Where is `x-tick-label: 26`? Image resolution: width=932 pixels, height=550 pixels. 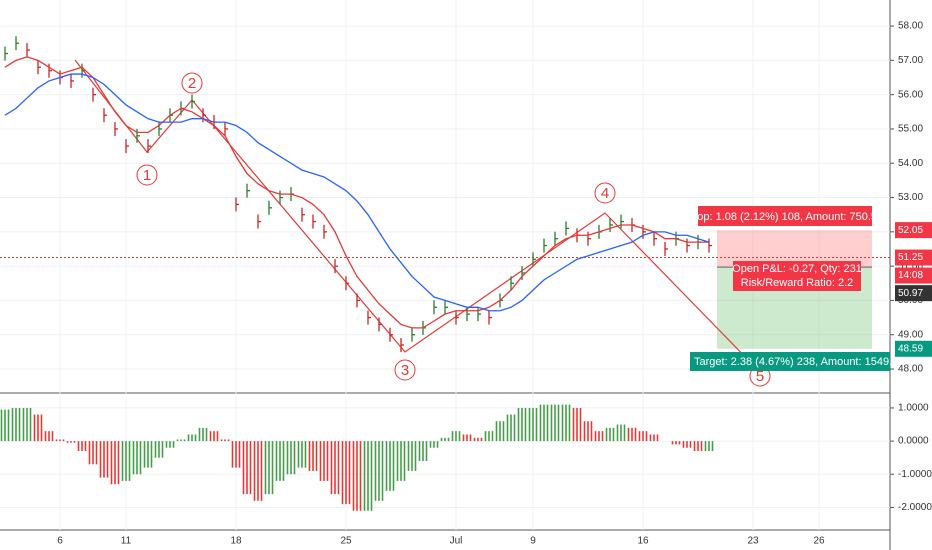
x-tick-label: 26 is located at coordinates (819, 541).